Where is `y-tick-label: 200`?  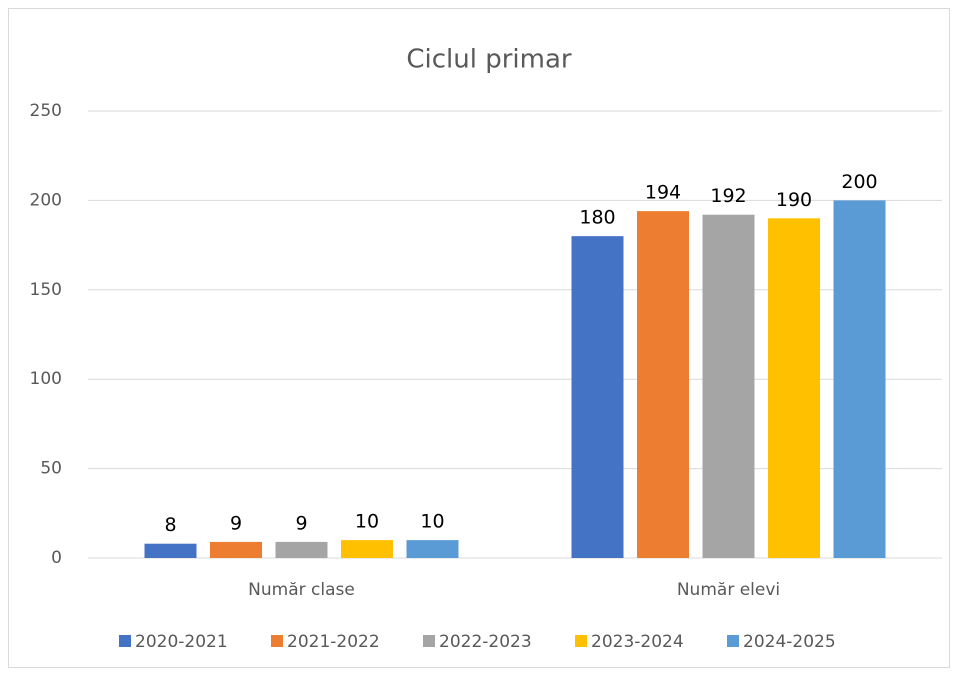 y-tick-label: 200 is located at coordinates (46, 200).